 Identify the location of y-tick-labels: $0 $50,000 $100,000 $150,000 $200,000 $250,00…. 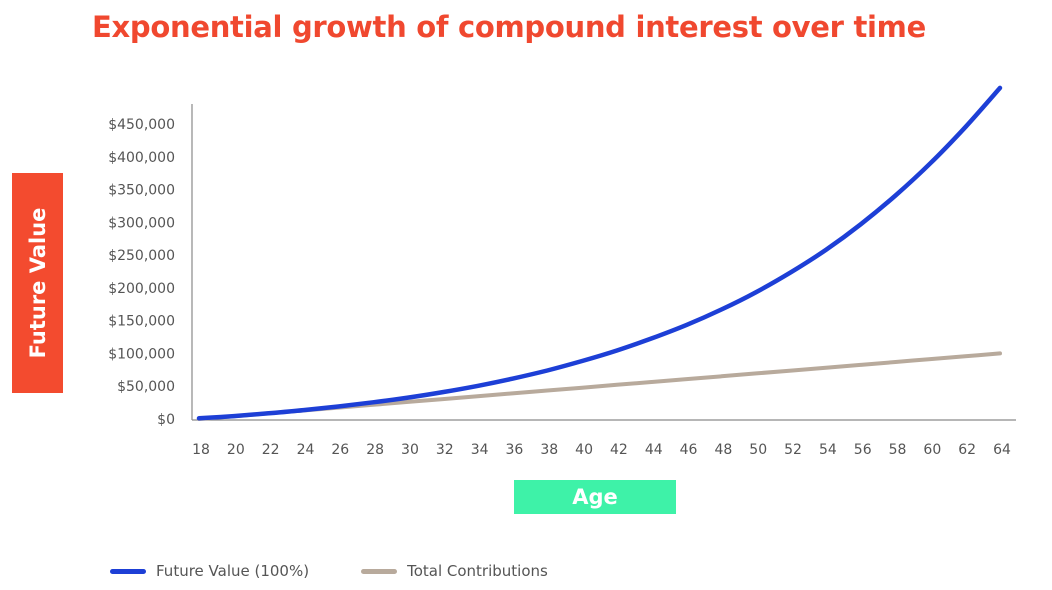
(141, 272).